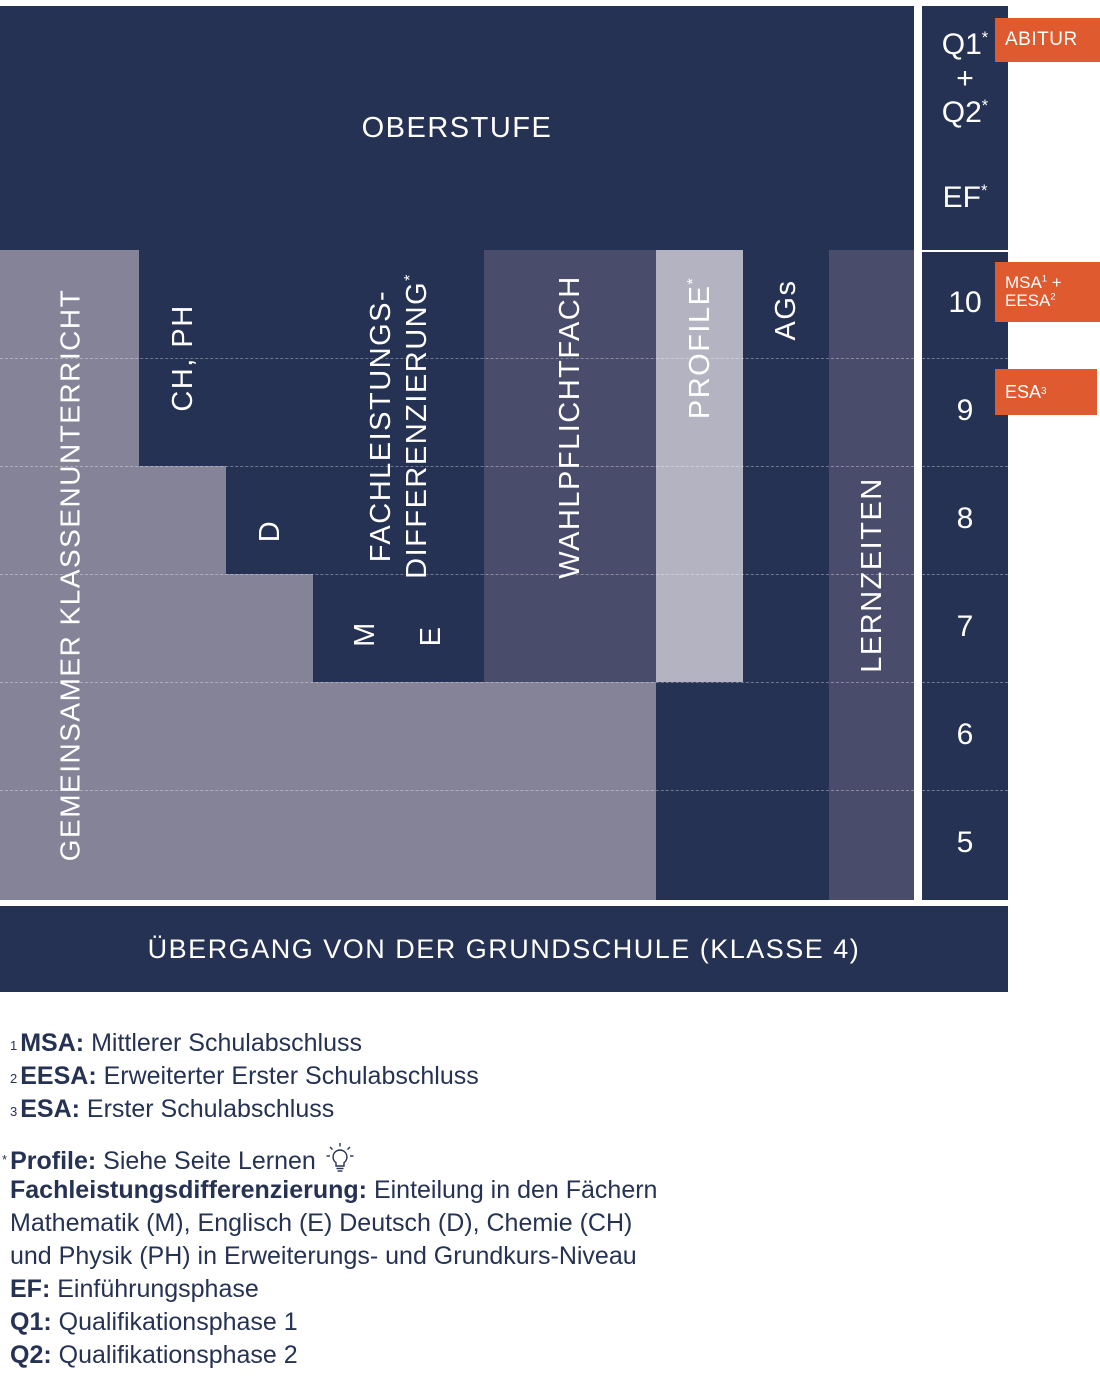 The height and width of the screenshot is (1378, 1100). I want to click on m-label: M, so click(364, 634).